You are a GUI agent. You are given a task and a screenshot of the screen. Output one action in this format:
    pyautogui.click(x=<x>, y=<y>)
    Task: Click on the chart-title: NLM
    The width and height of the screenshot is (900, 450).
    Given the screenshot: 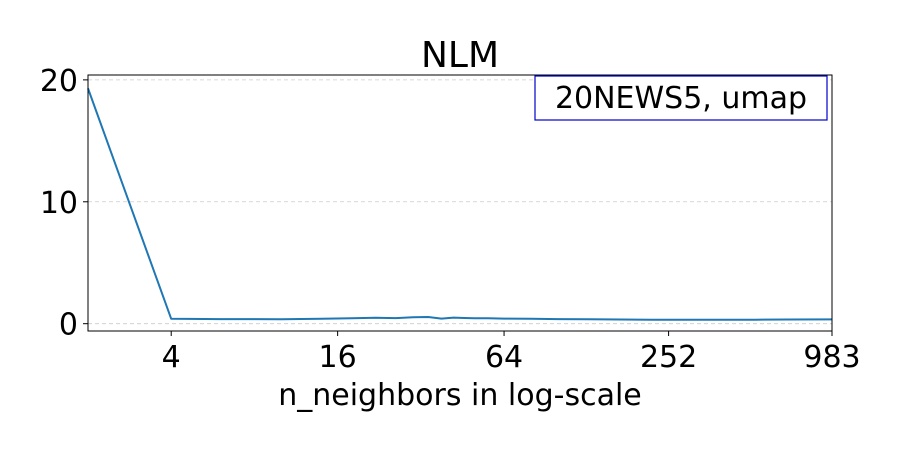 What is the action you would take?
    pyautogui.click(x=460, y=55)
    